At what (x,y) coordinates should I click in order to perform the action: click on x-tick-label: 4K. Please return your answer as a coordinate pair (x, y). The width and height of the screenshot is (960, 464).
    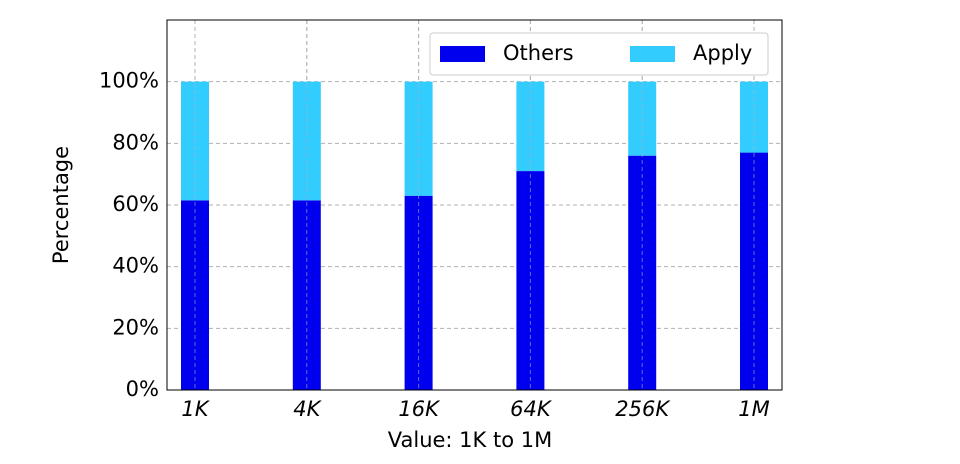
    Looking at the image, I should click on (307, 409).